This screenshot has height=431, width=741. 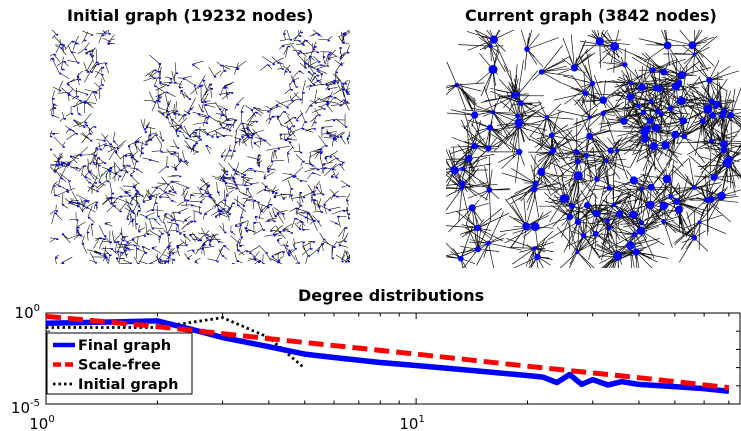 I want to click on legend-label: Final graph, so click(x=124, y=346).